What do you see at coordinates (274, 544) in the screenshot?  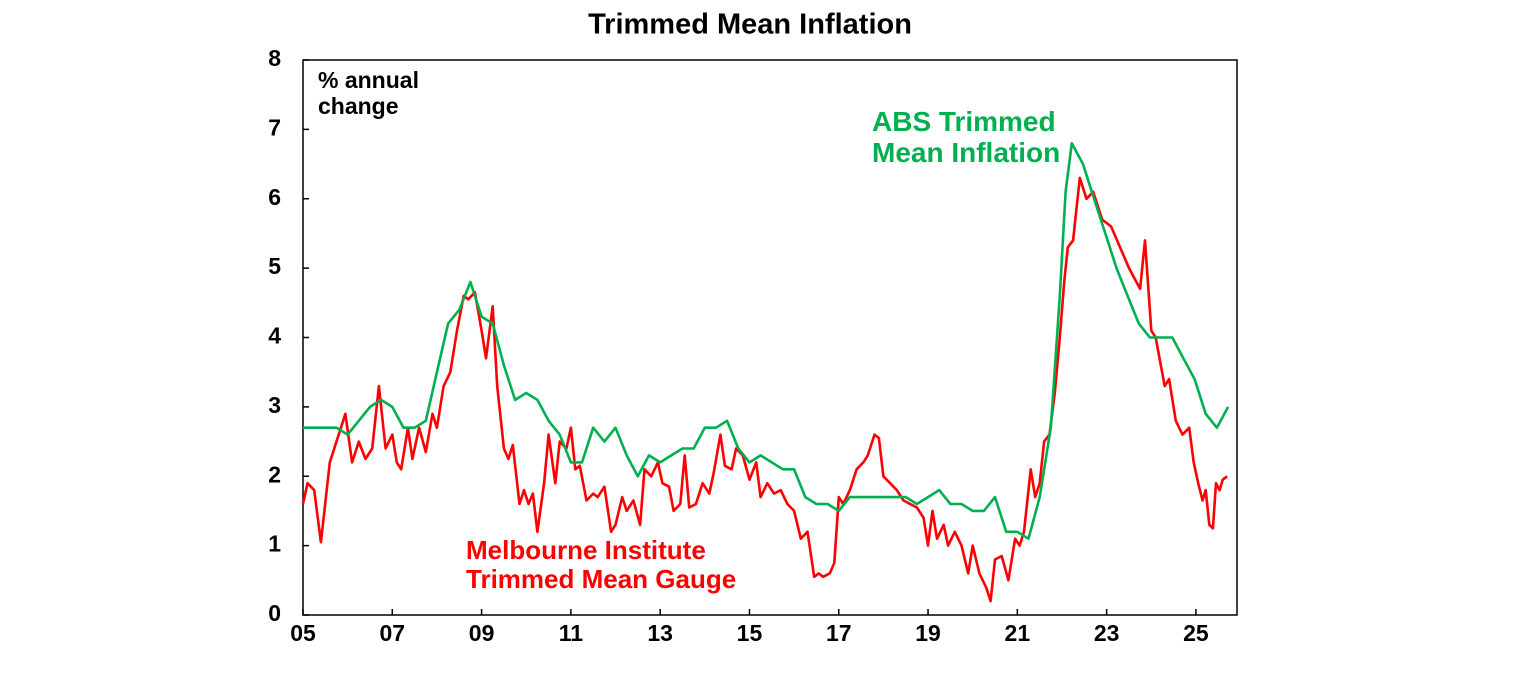 I see `y-tick-label: 1` at bounding box center [274, 544].